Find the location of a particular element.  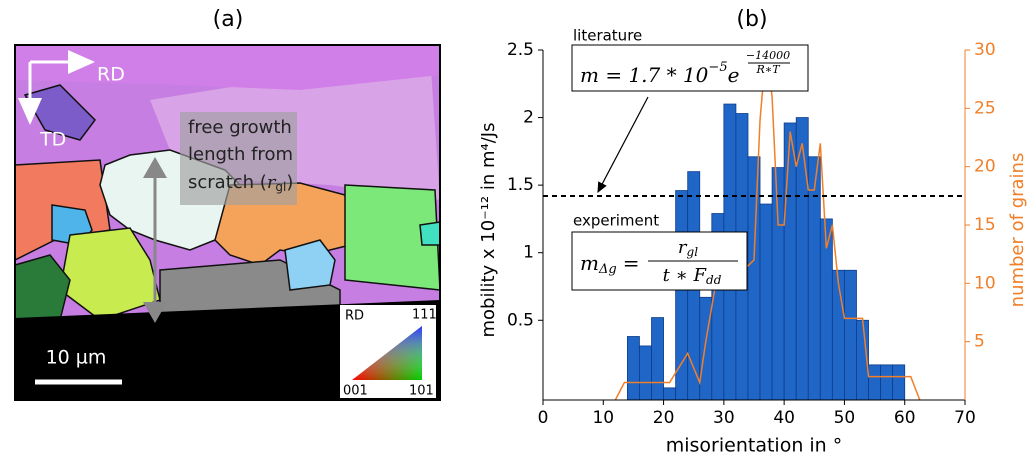

formula-denominator: R∗T is located at coordinates (768, 69).